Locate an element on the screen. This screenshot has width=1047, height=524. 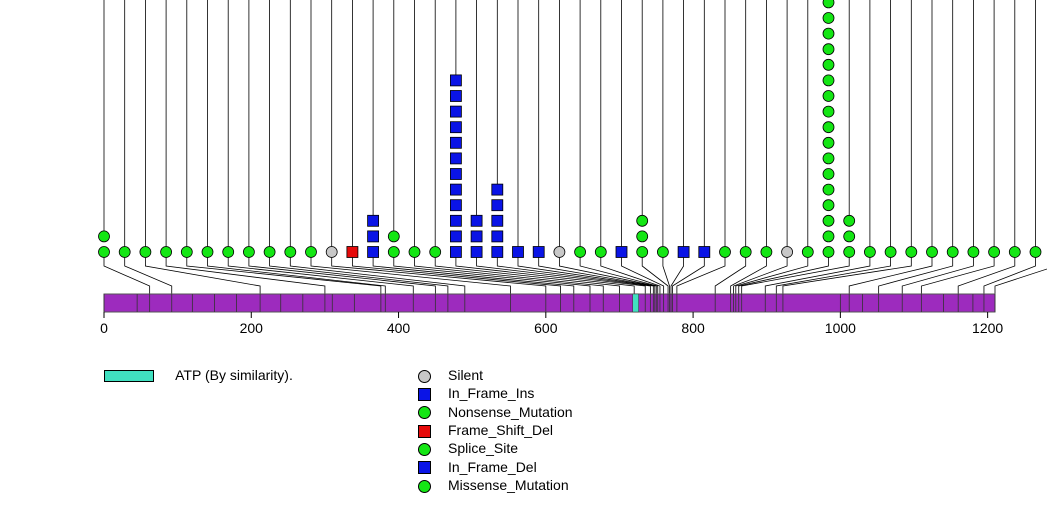
x-axis-tick-label: 600 is located at coordinates (546, 328).